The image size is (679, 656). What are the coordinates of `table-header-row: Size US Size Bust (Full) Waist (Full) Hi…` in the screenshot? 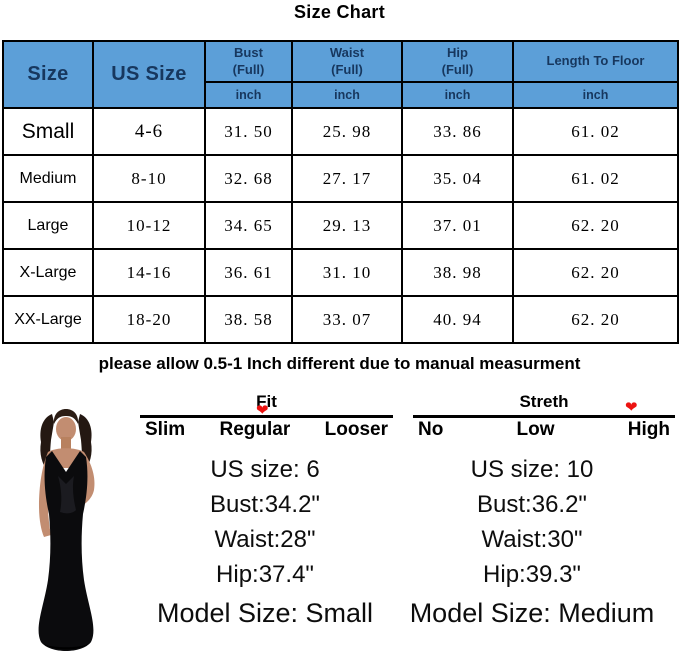 It's located at (340, 74).